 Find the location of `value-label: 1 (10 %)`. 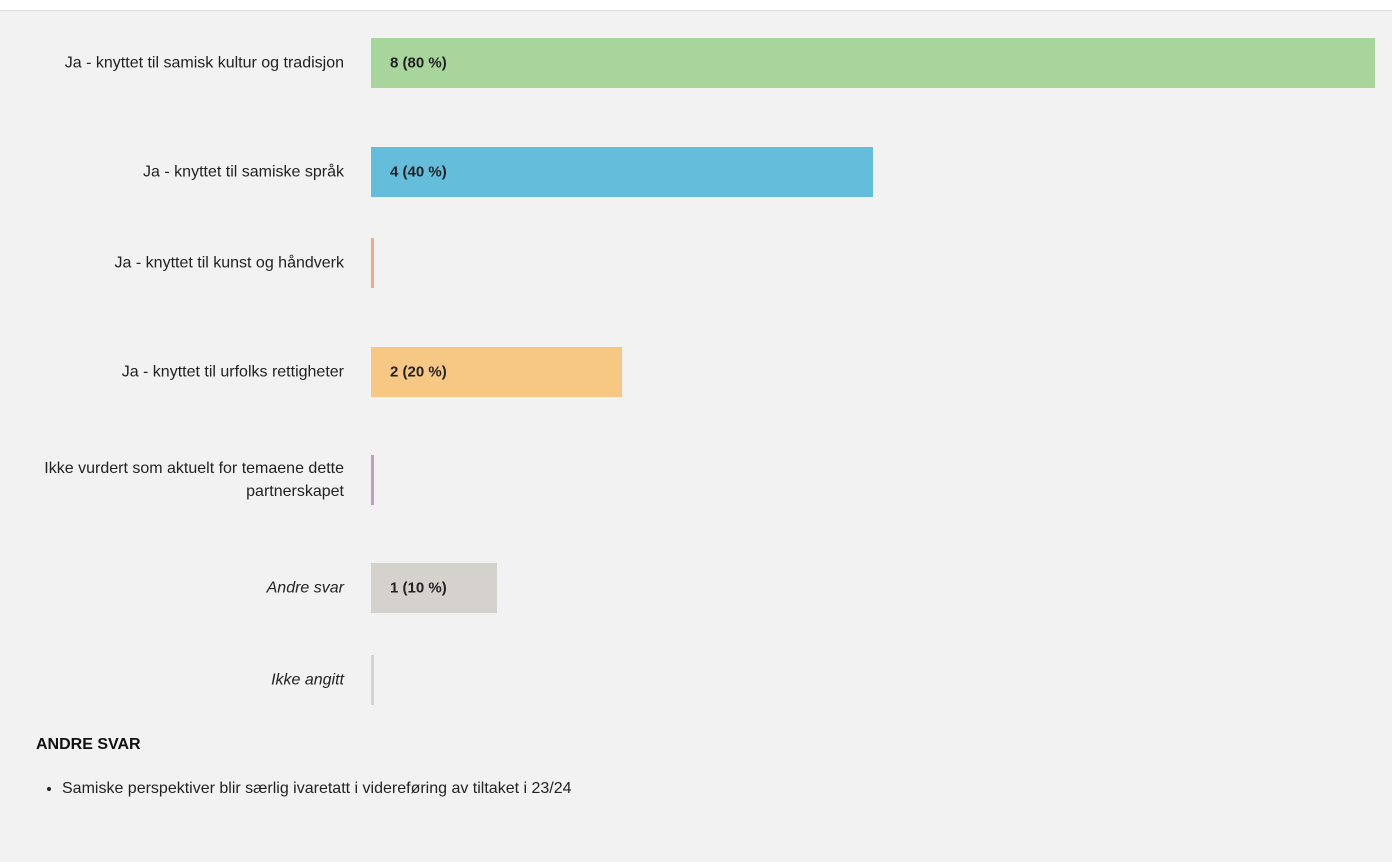

value-label: 1 (10 %) is located at coordinates (418, 588).